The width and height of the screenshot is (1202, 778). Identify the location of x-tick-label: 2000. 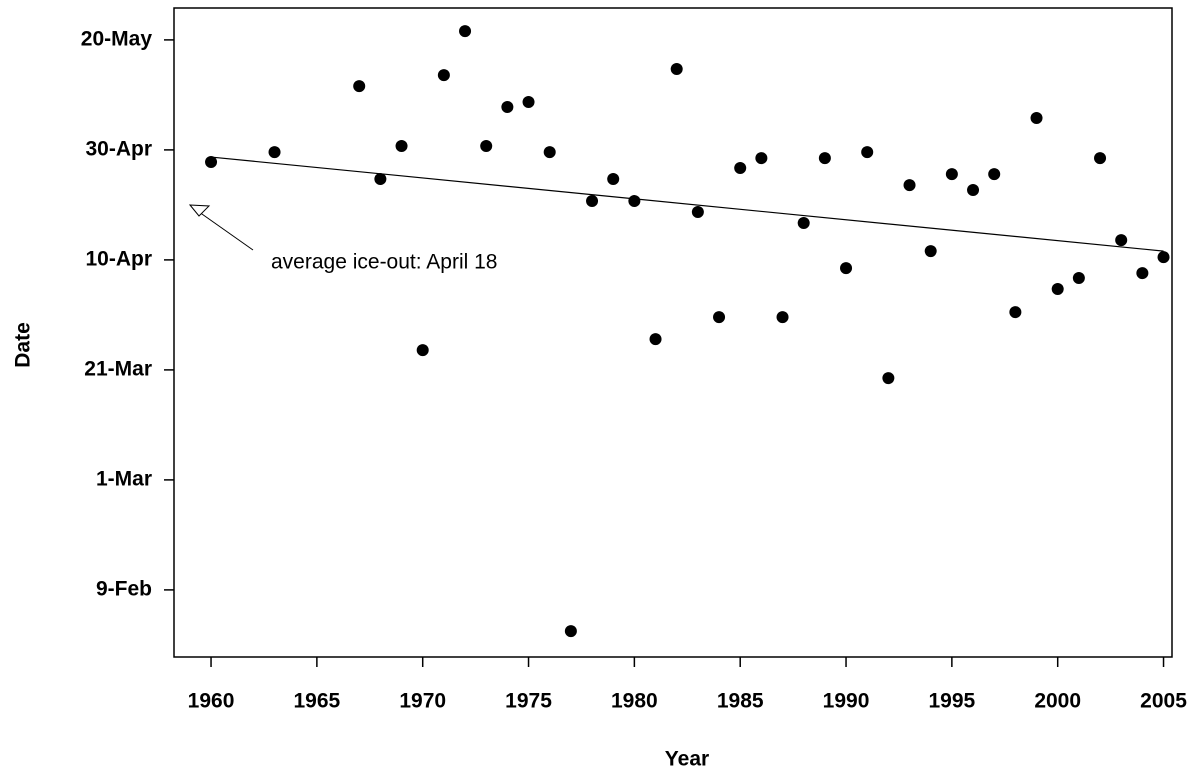
(1057, 701).